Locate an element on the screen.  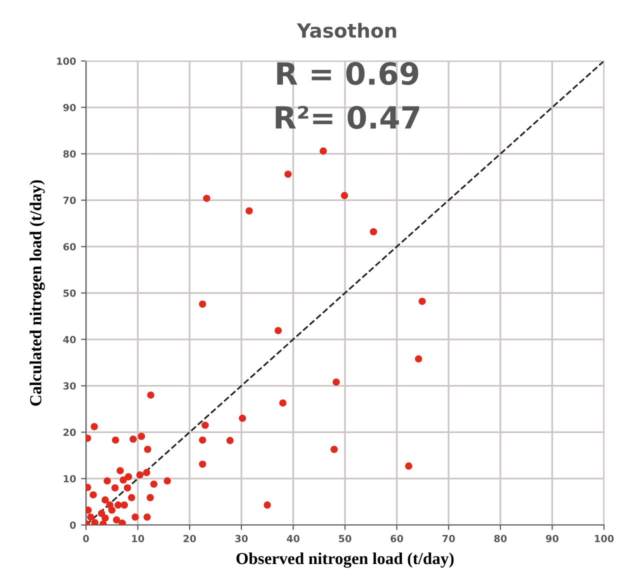
x-axis-title: Observed nitrogen load (t/day) is located at coordinates (345, 560).